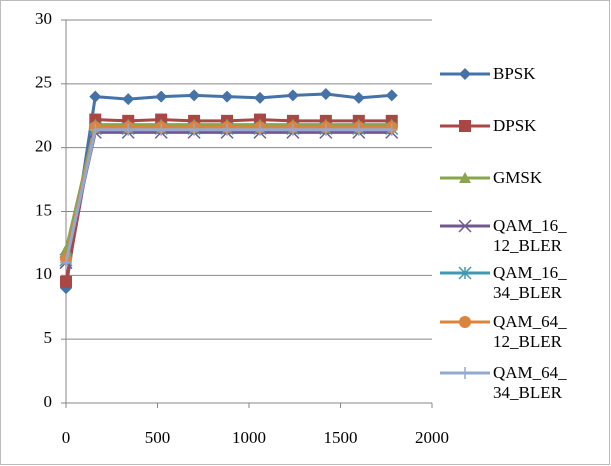 The height and width of the screenshot is (466, 611). Describe the element at coordinates (249, 437) in the screenshot. I see `x-tick-label: 1000` at that location.